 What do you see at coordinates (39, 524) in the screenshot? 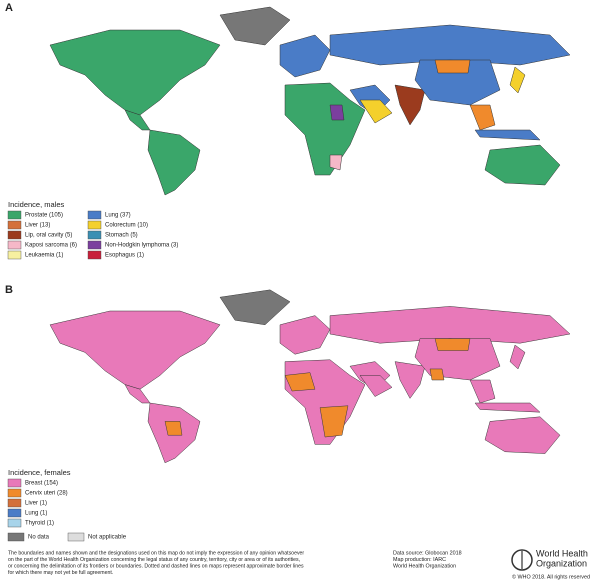
I see `legend-label: Thyroid (1)` at bounding box center [39, 524].